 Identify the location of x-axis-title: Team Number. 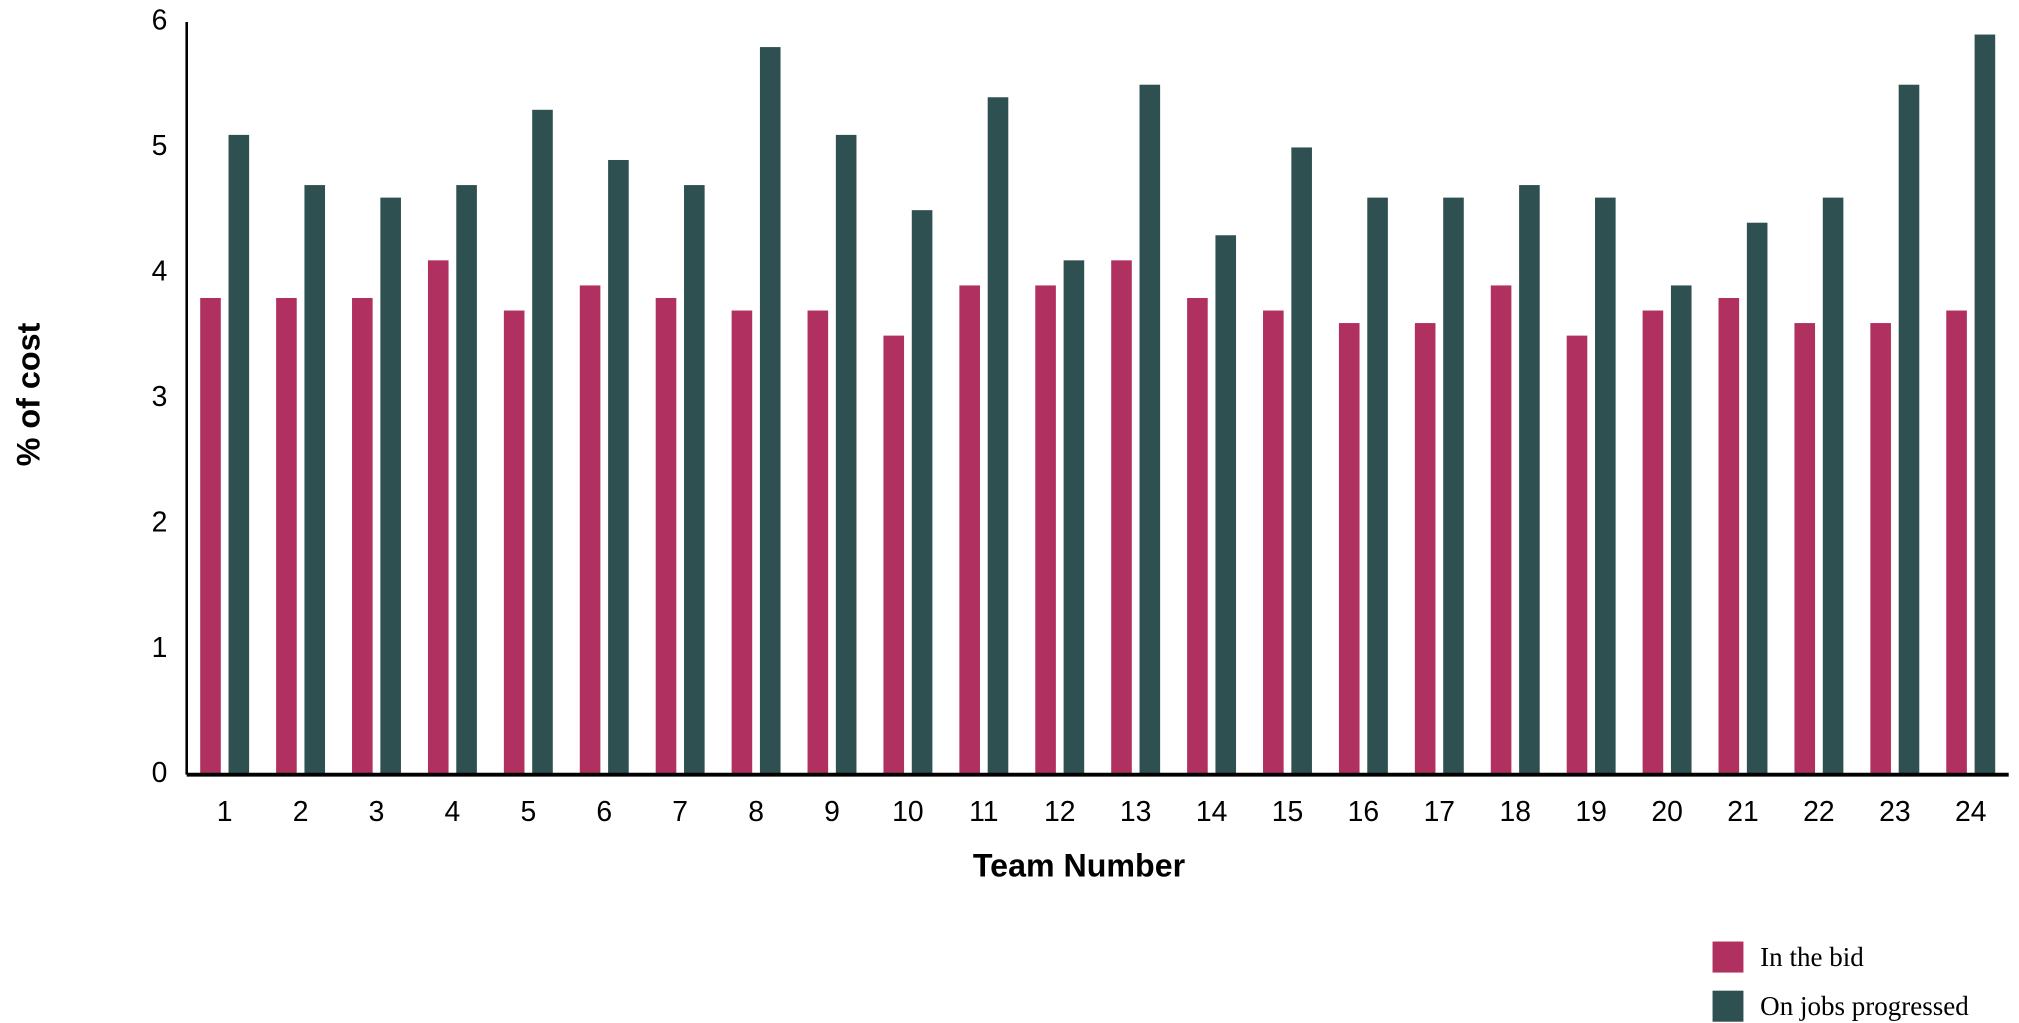
(1079, 865).